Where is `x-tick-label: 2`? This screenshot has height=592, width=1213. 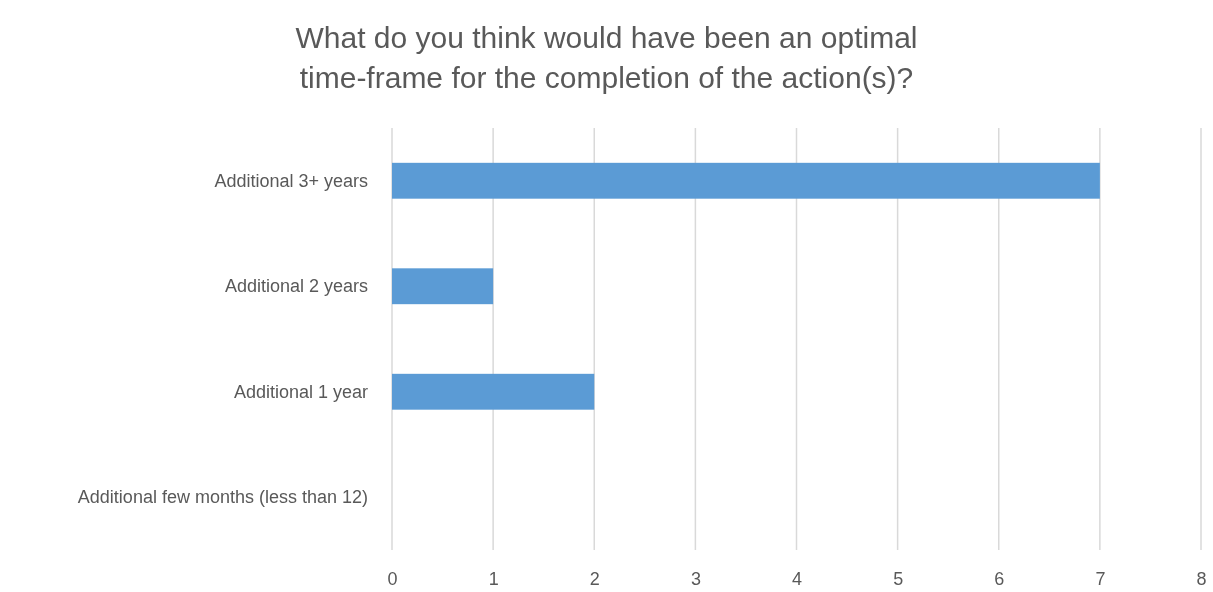
x-tick-label: 2 is located at coordinates (594, 578).